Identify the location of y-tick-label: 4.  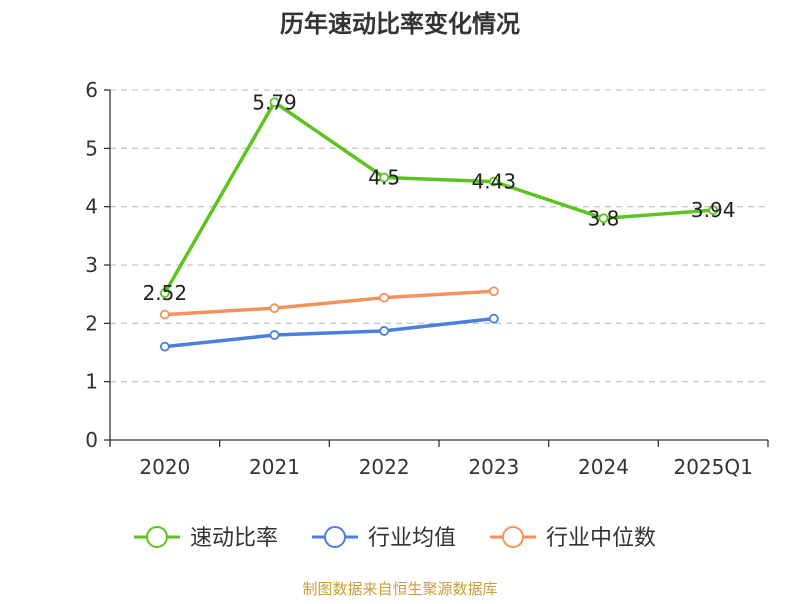
(91, 207).